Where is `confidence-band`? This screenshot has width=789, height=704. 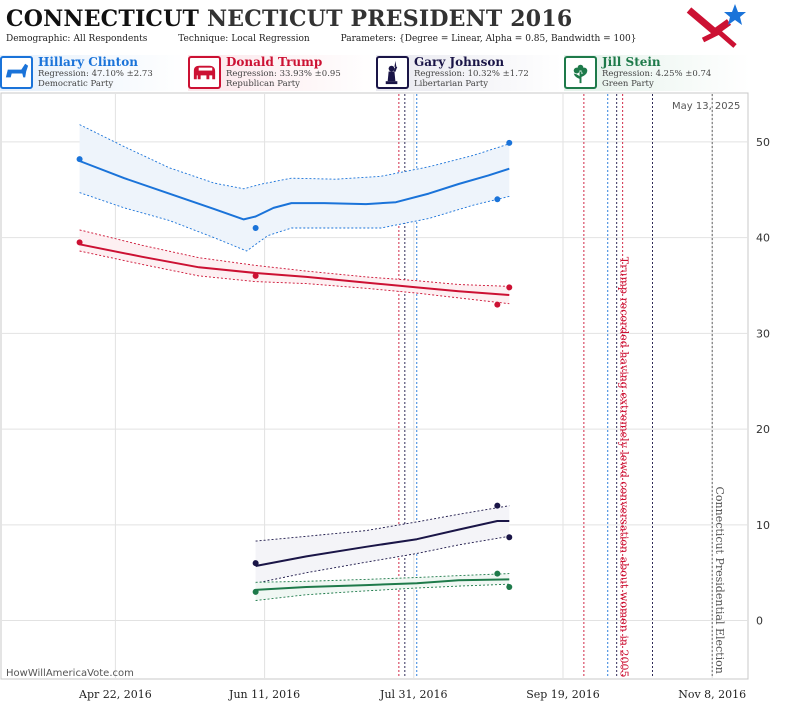 confidence-band is located at coordinates (294, 187).